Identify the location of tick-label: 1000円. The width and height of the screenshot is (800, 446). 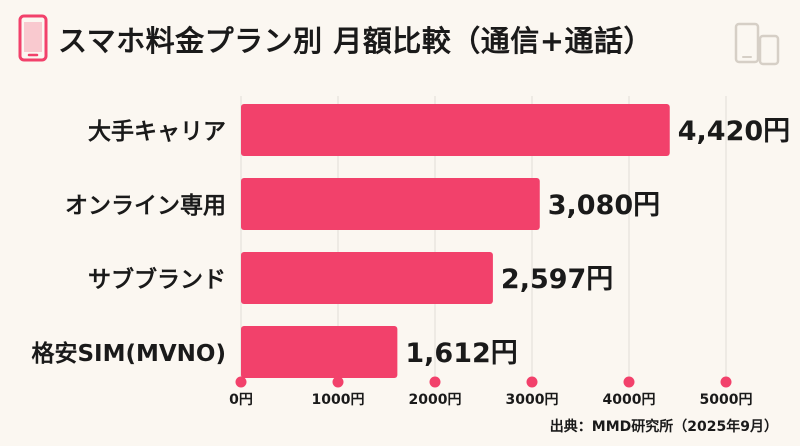
(338, 400).